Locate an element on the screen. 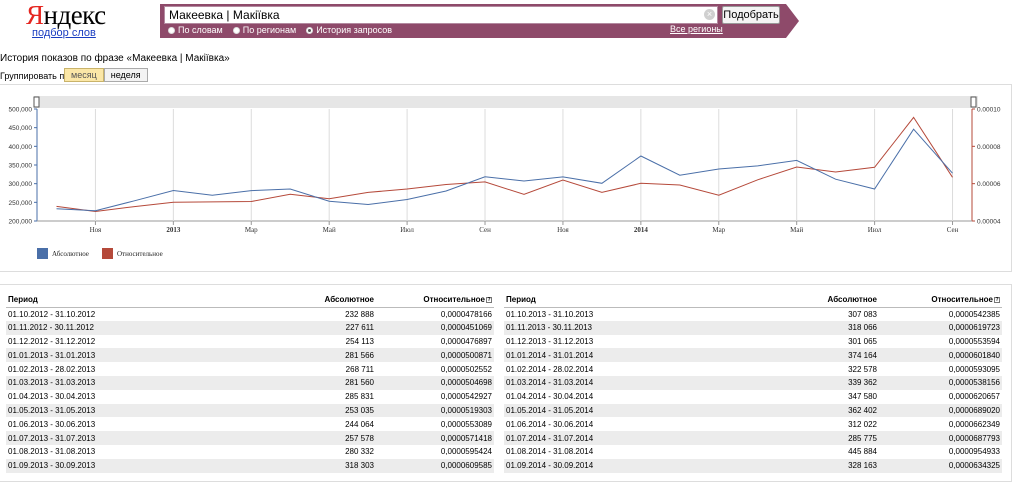 The image size is (1024, 494). cell-relative: 0,0000538156 is located at coordinates (940, 382).